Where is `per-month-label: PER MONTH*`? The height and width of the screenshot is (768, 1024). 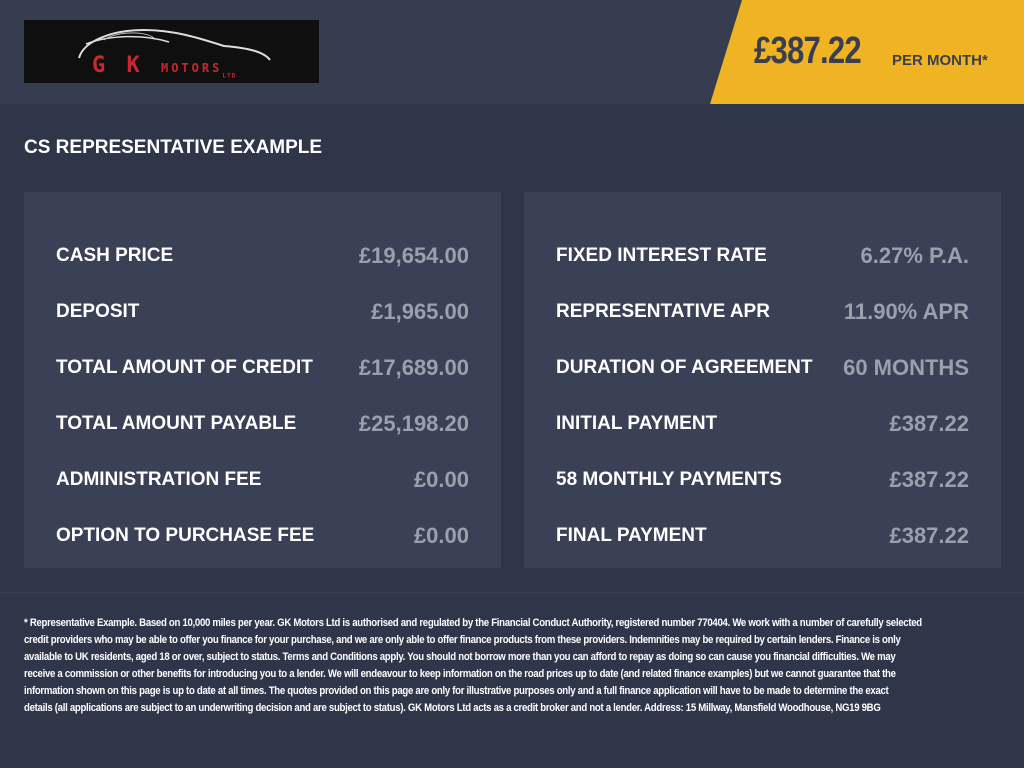 per-month-label: PER MONTH* is located at coordinates (940, 60).